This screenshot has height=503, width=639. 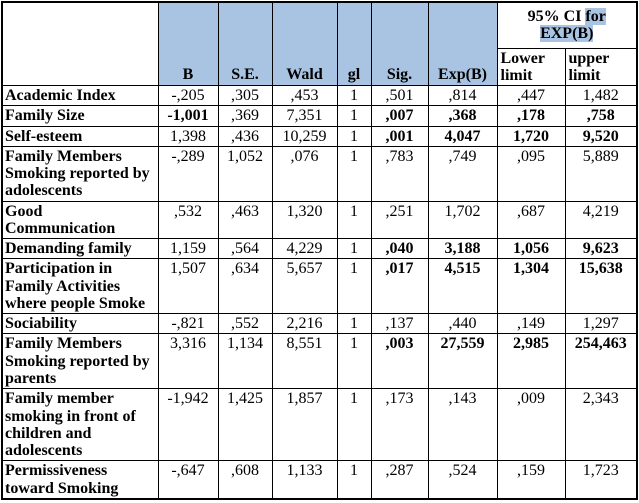 I want to click on header-row-limits: Lower limit upper limit, so click(x=320, y=67).